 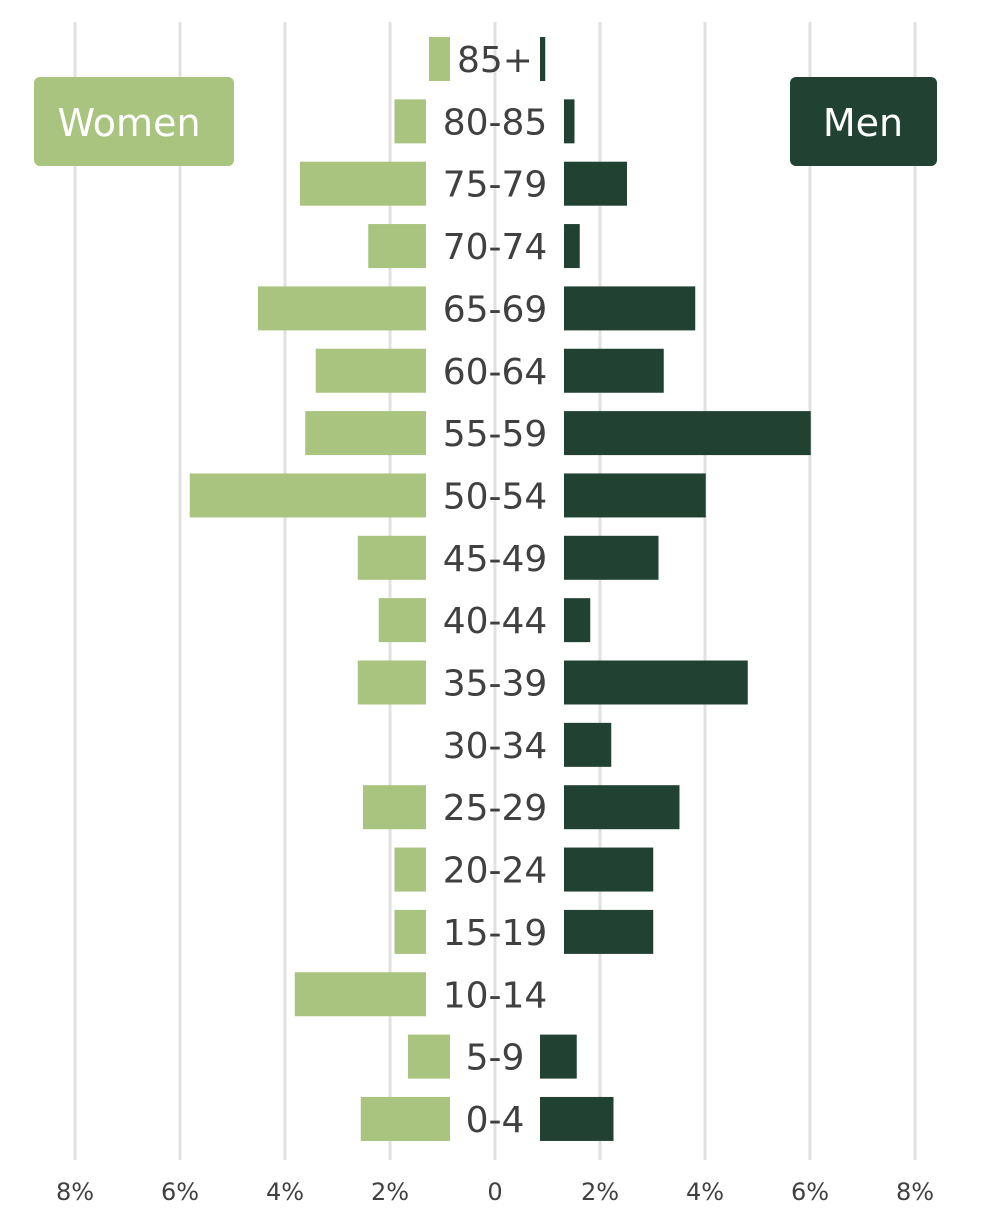 I want to click on age-group-label: 10-14, so click(x=495, y=995).